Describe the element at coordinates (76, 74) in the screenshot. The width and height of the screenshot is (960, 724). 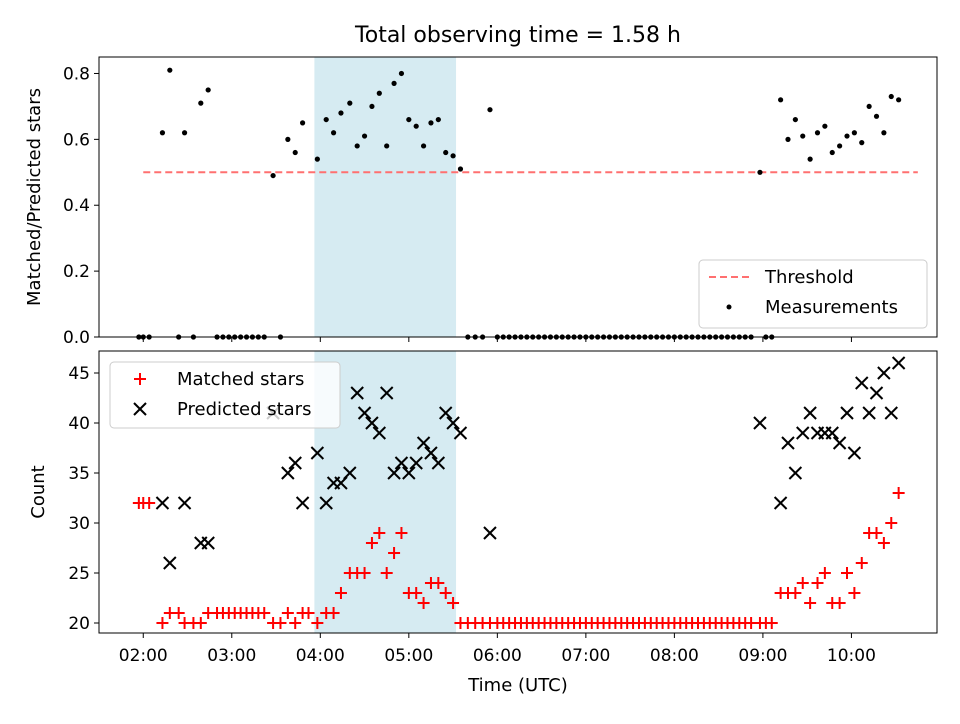
I see `top-y-tick-label: 0.8` at that location.